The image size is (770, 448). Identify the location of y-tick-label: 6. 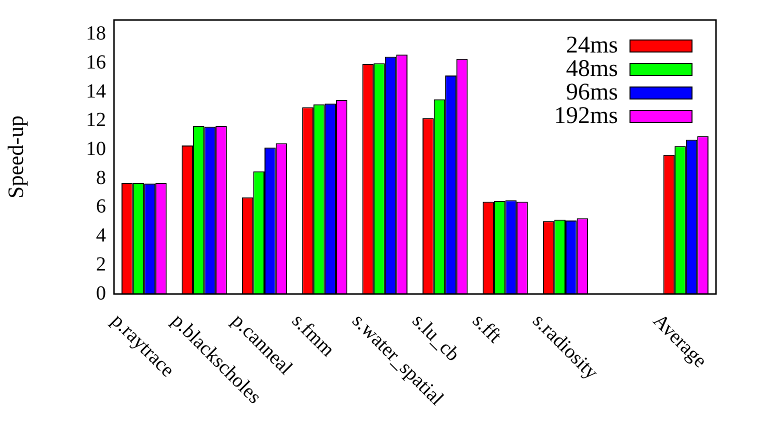
(101, 207).